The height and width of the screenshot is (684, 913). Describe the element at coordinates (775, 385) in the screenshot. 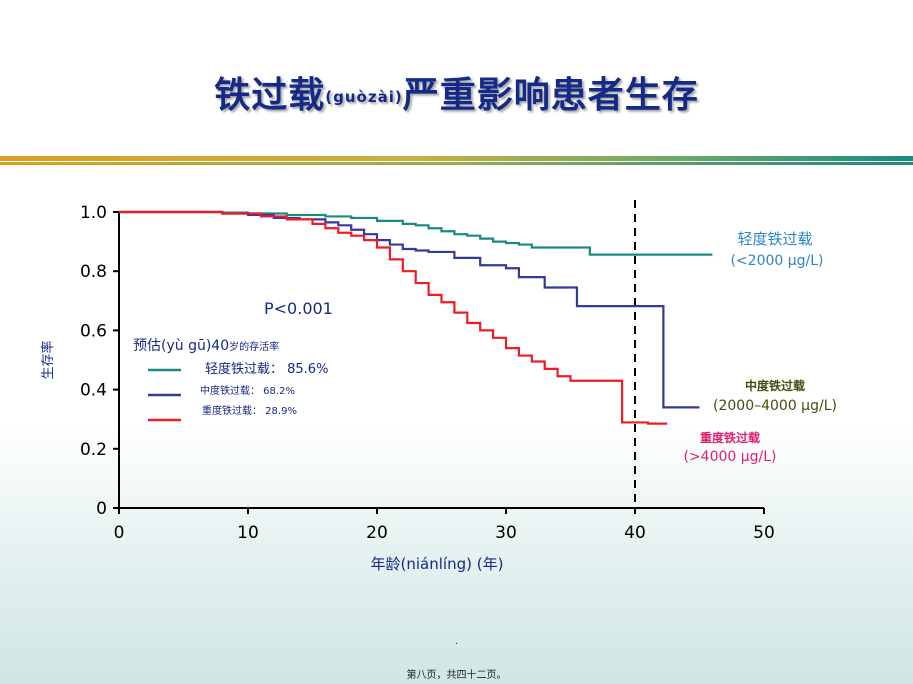

I see `series-name-moderate: 中度铁过载` at that location.